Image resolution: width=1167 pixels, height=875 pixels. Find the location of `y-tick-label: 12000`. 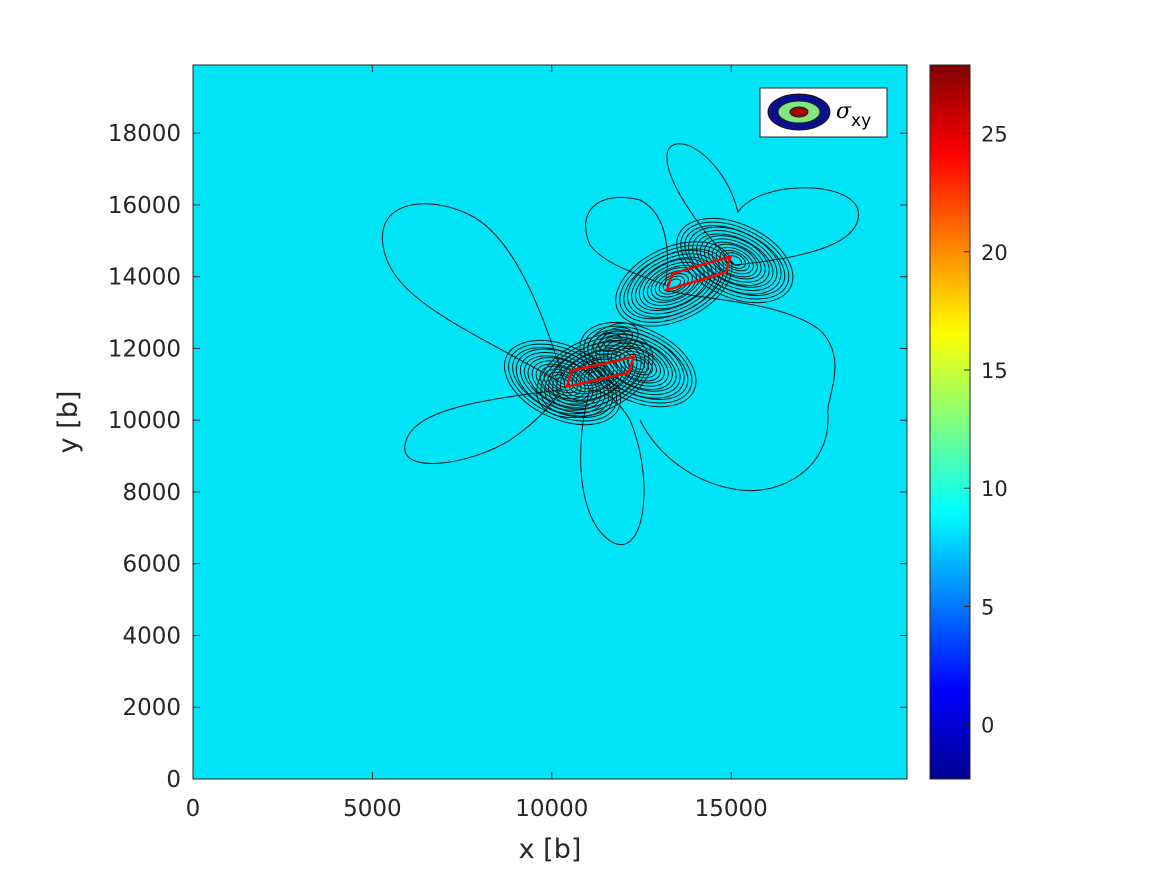

y-tick-label: 12000 is located at coordinates (144, 349).